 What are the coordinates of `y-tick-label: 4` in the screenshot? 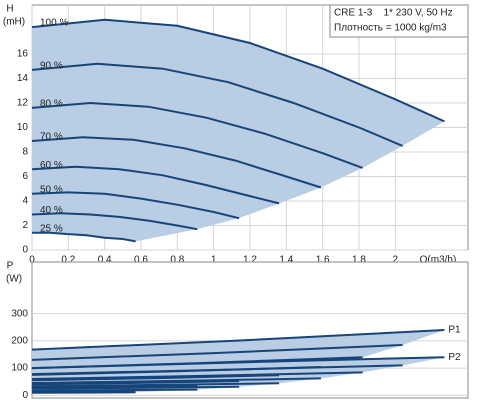 It's located at (25, 201).